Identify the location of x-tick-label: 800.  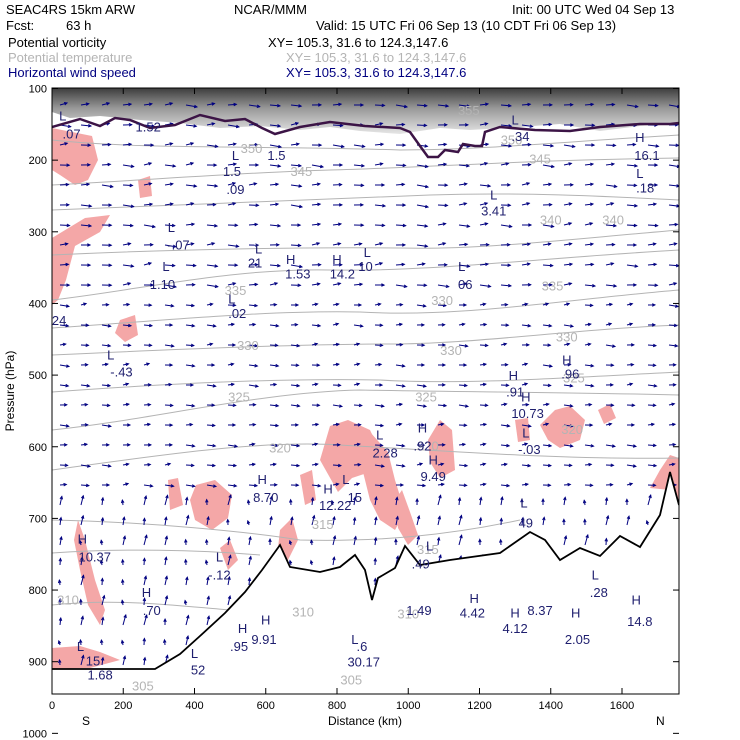
(337, 706).